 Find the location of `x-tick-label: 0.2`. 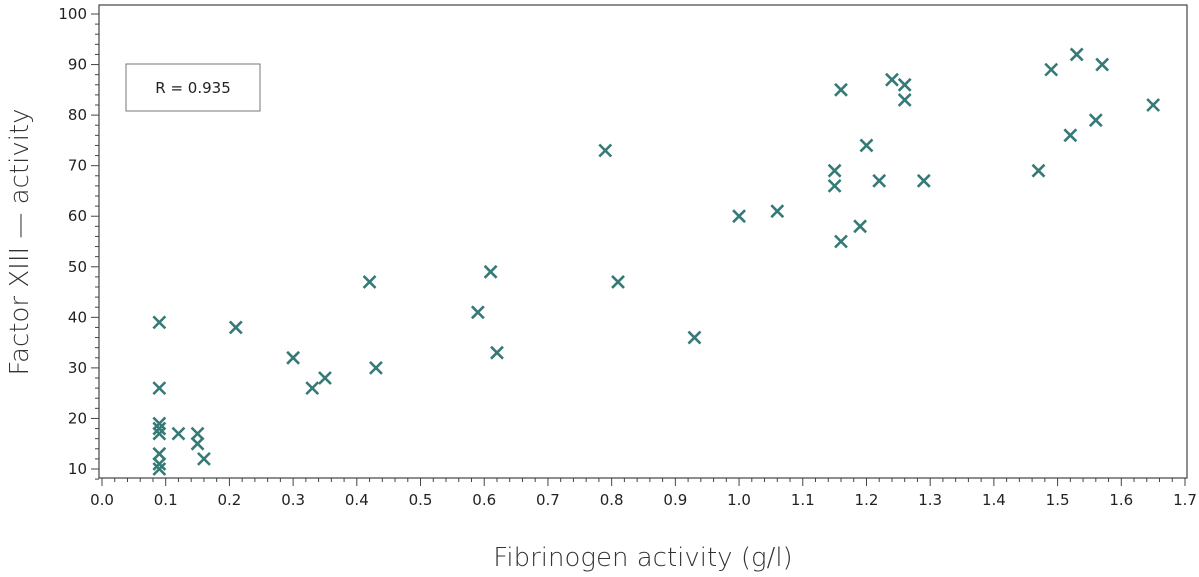

x-tick-label: 0.2 is located at coordinates (229, 500).